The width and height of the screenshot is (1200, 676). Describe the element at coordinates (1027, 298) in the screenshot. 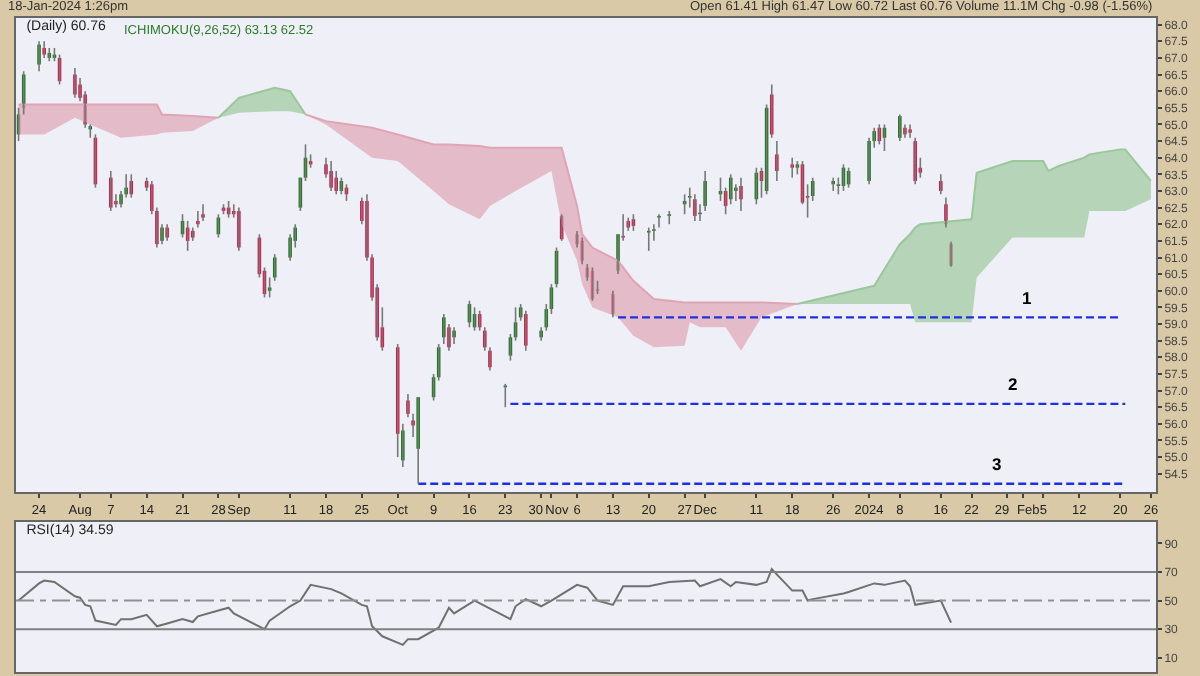

I see `series-label: 1` at that location.